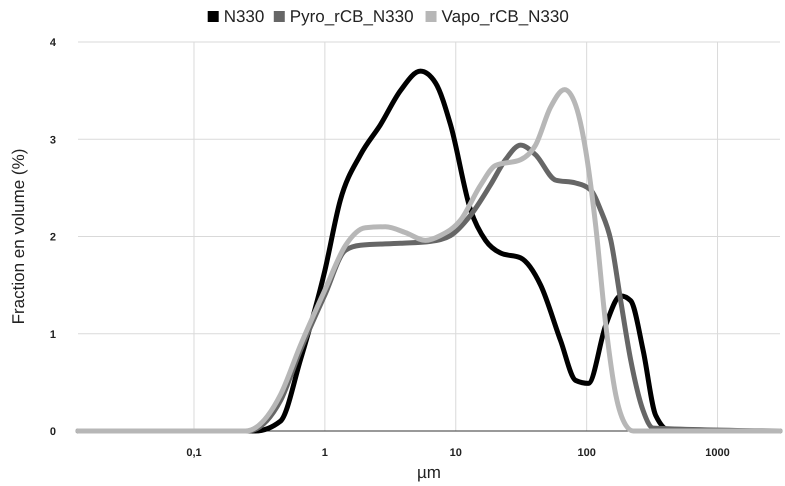 This screenshot has width=785, height=486. What do you see at coordinates (53, 238) in the screenshot?
I see `y-tick-label: 2` at bounding box center [53, 238].